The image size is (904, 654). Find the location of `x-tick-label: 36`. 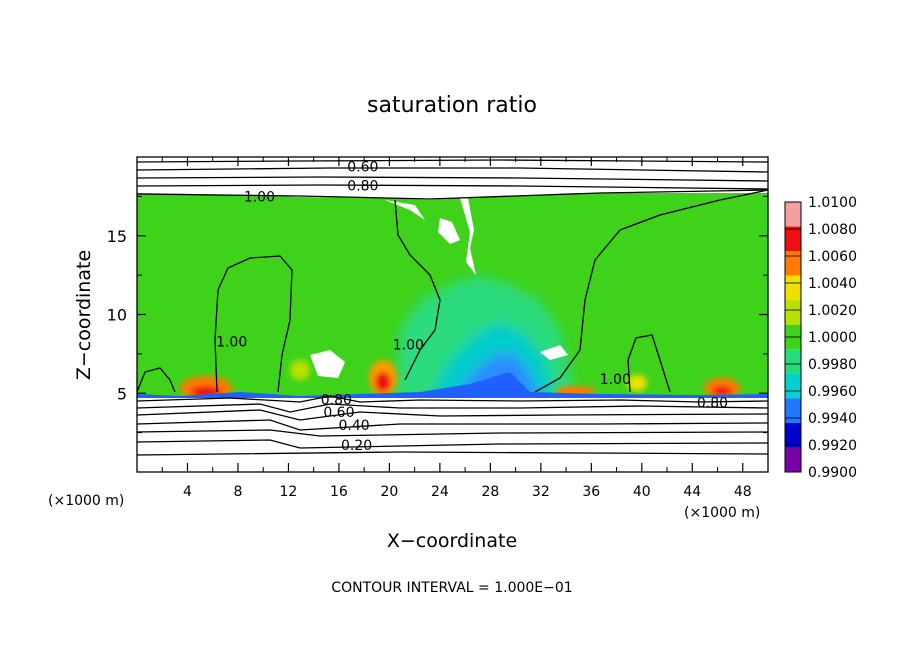

x-tick-label: 36 is located at coordinates (591, 492).